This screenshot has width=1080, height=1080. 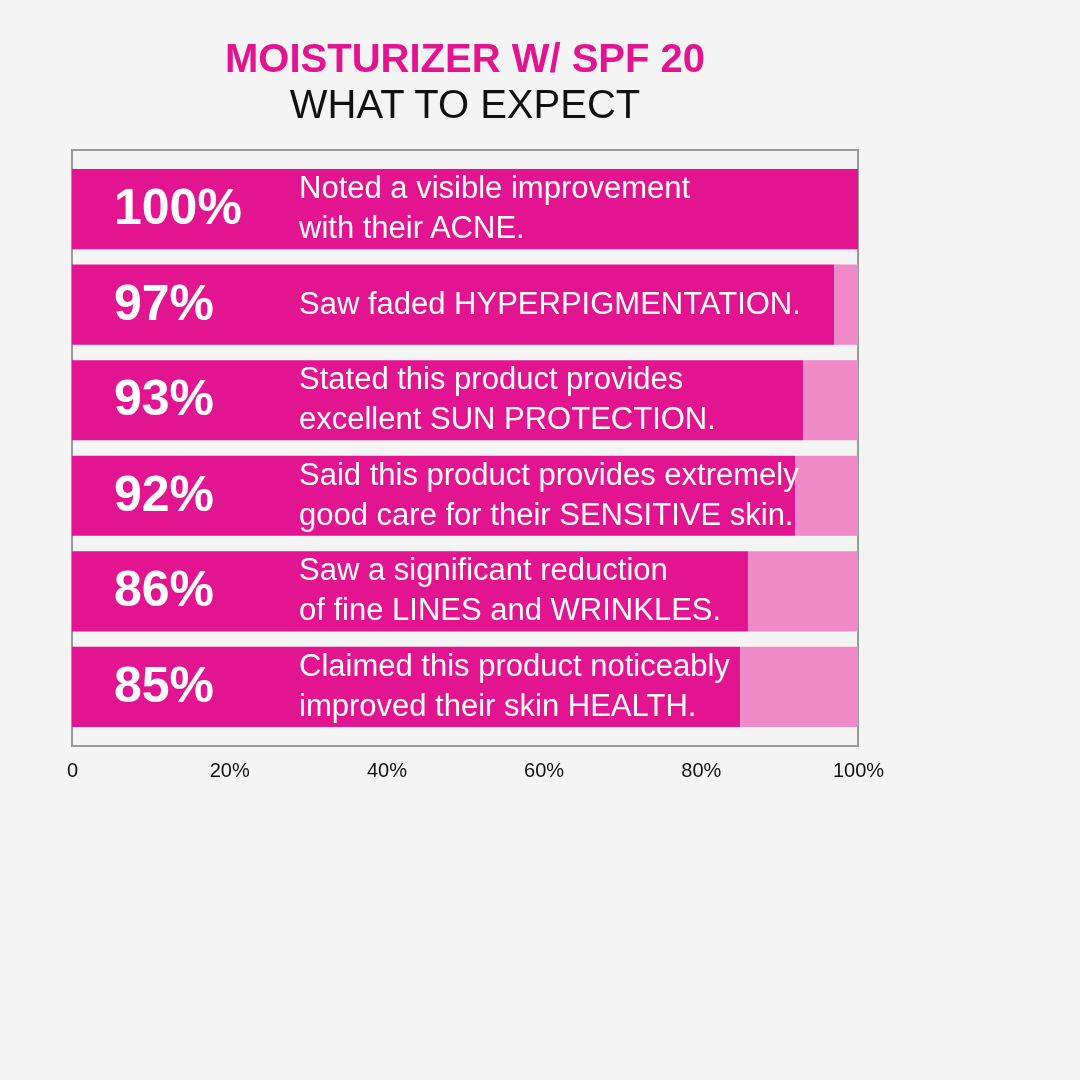 I want to click on y-tick-label: Saw a significant reduction of fine LINES and WRINKLES., so click(x=510, y=590).